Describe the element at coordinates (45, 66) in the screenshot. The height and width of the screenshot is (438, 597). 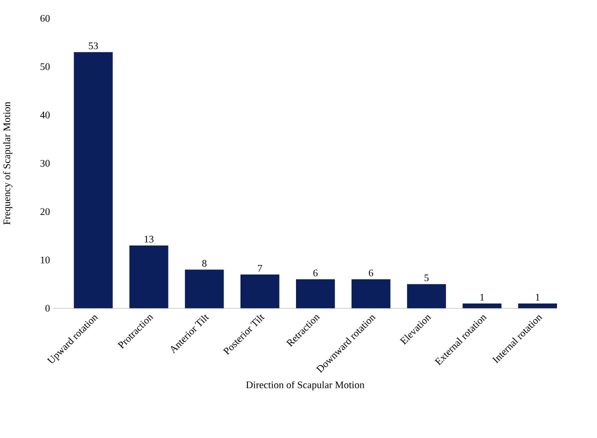
I see `y-tick-label: 50` at that location.